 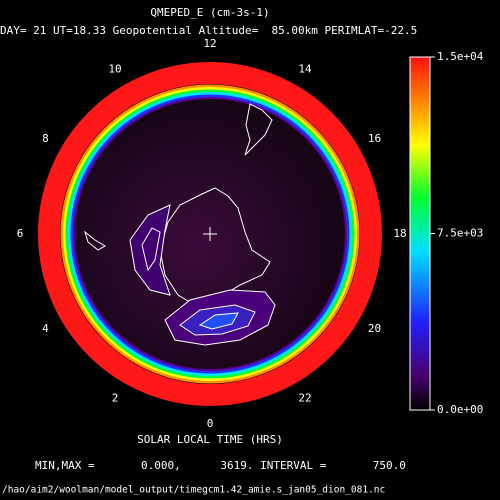 What do you see at coordinates (420, 233) in the screenshot?
I see `colorbar` at bounding box center [420, 233].